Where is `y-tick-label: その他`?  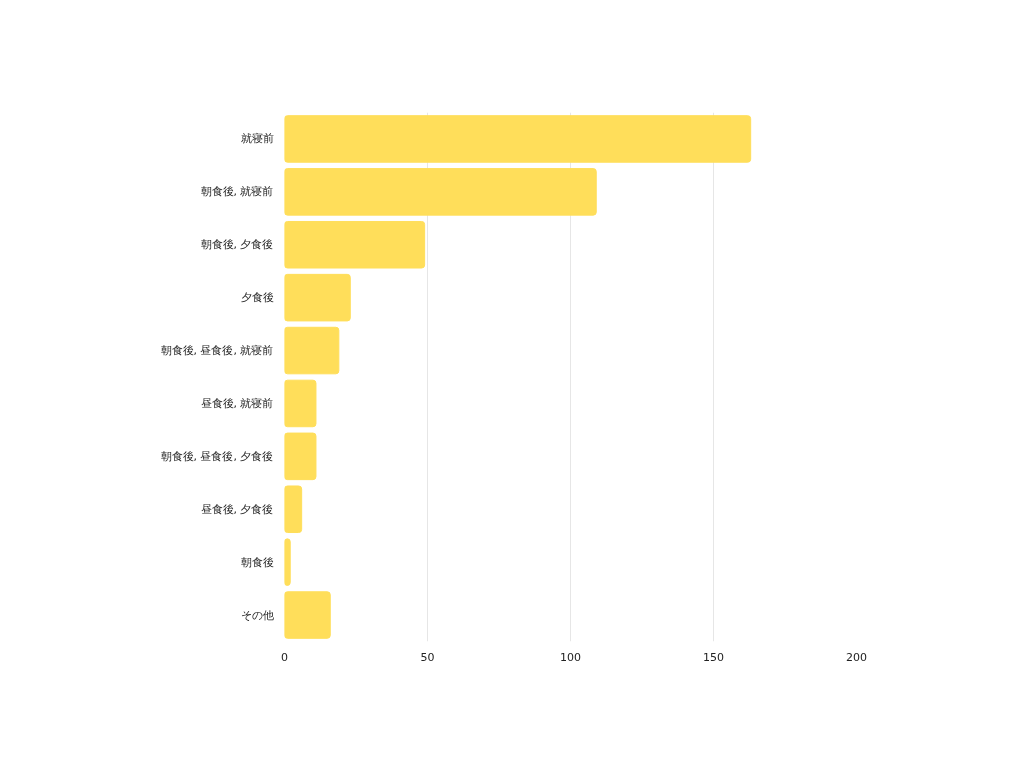
y-tick-label: その他 is located at coordinates (257, 615).